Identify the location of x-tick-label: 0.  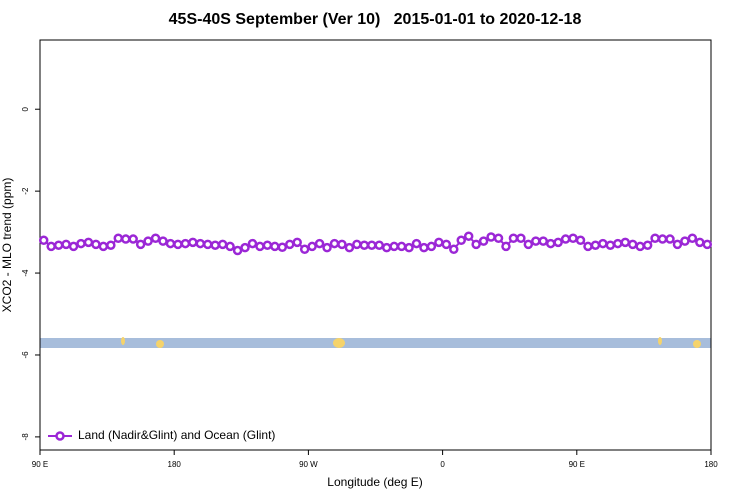
(442, 464).